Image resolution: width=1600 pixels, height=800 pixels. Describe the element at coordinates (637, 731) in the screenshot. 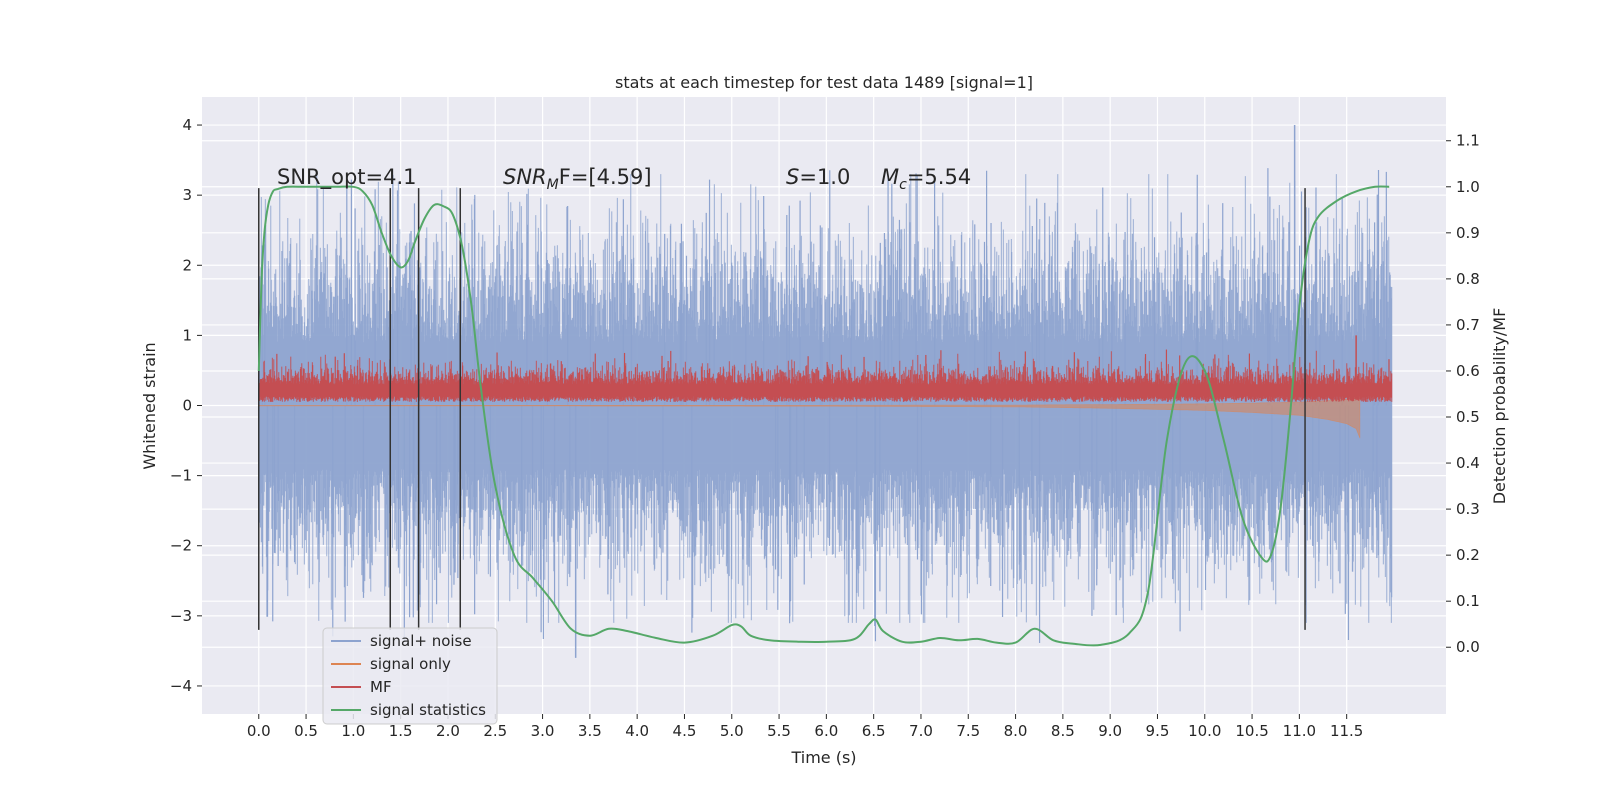

I see `x-tick-label: 4.0` at that location.